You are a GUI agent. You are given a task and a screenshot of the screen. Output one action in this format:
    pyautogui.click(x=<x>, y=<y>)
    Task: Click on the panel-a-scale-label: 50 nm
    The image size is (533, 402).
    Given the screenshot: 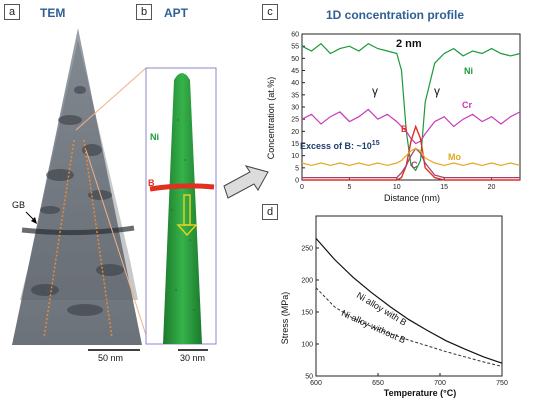 What is the action you would take?
    pyautogui.click(x=111, y=358)
    